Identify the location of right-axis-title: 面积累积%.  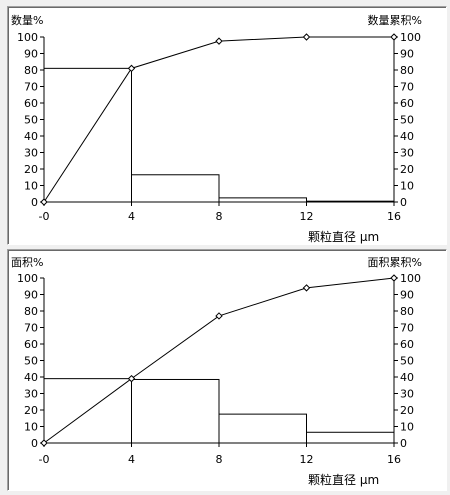
(395, 262).